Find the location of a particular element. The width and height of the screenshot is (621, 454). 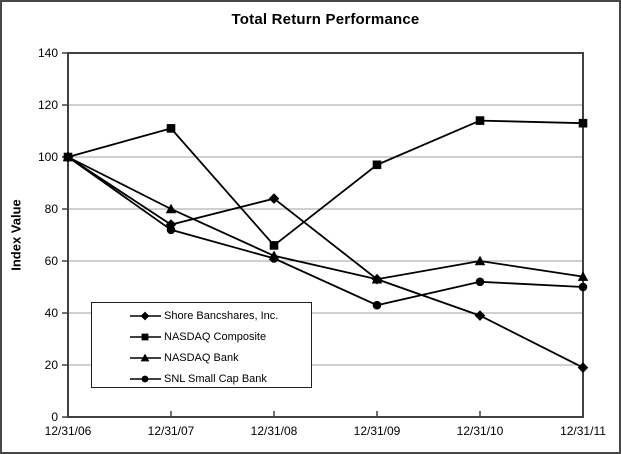

square-legend-marker-icon is located at coordinates (145, 336).